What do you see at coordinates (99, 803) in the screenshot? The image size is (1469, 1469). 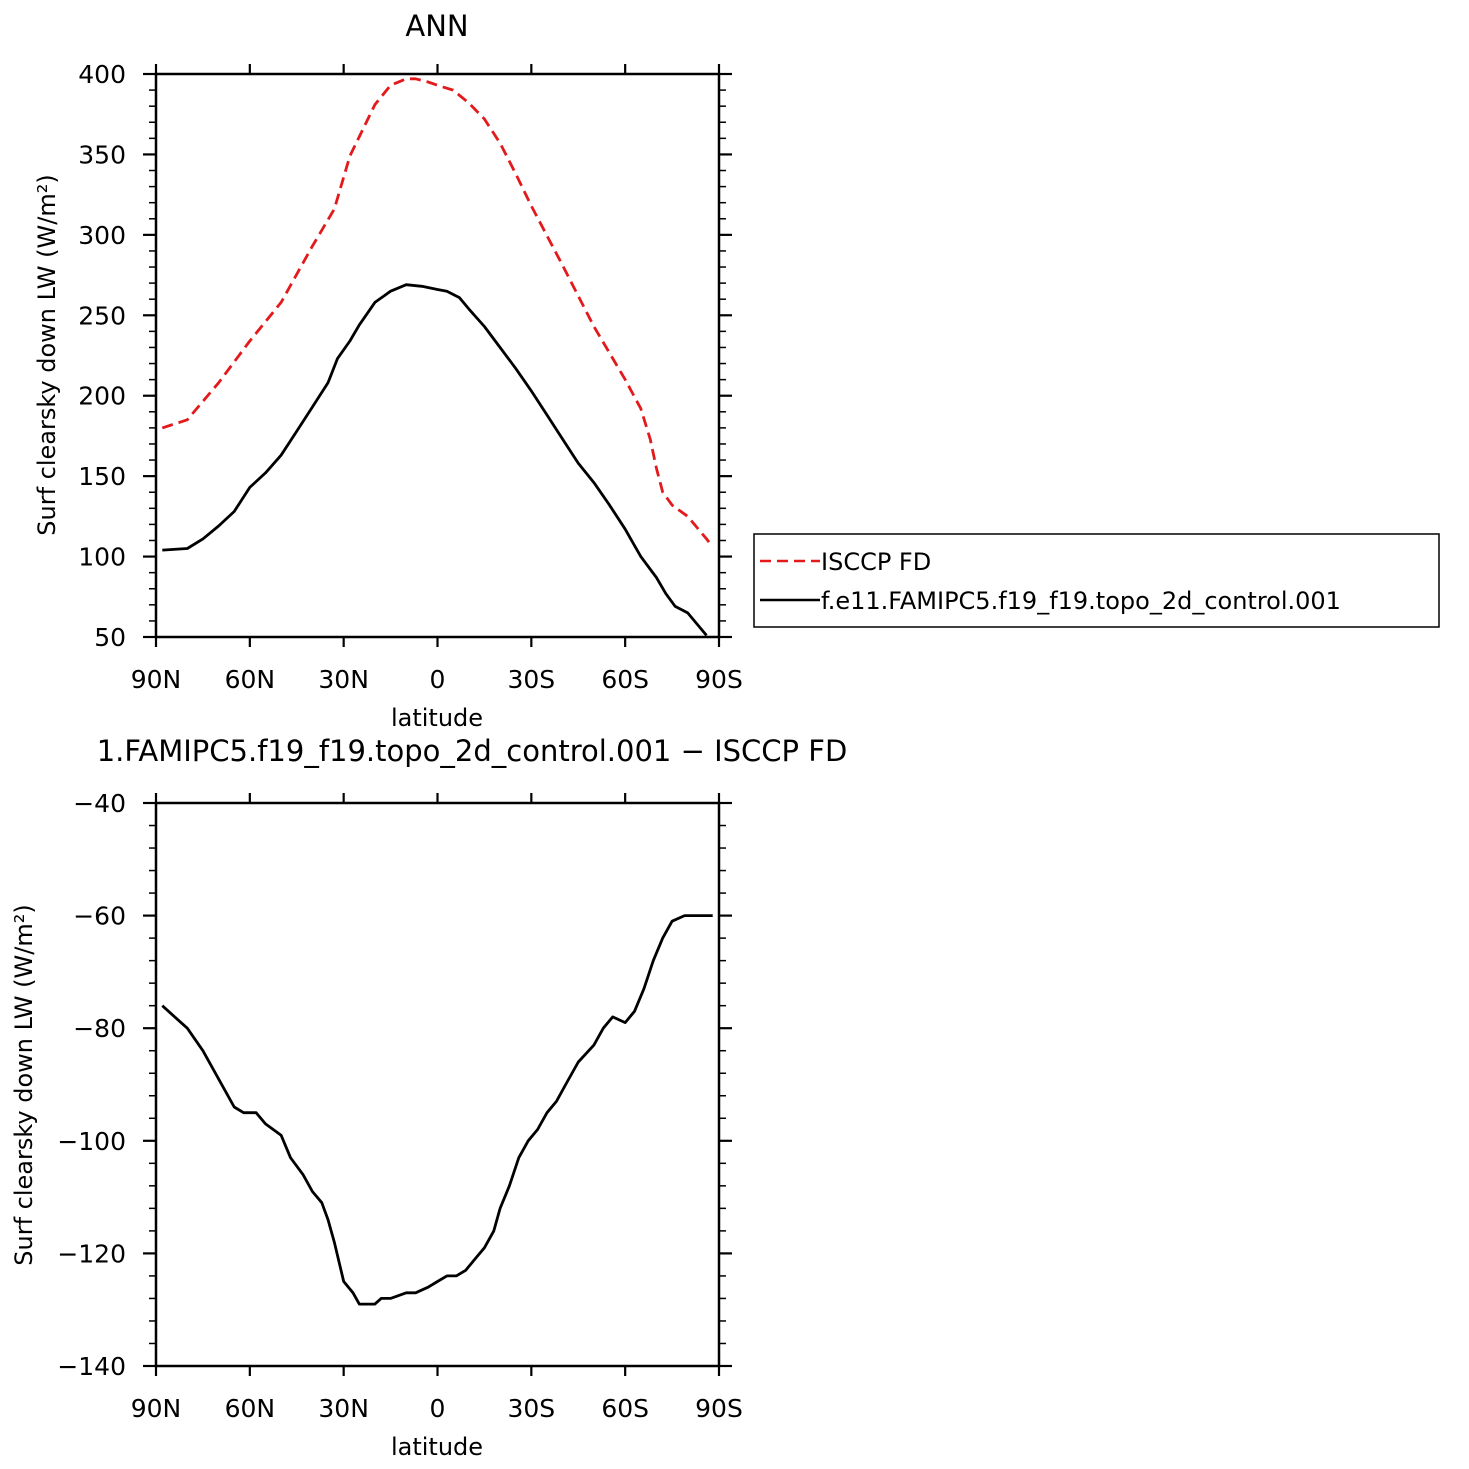 I see `bottom-ytick-label-0: −40` at bounding box center [99, 803].